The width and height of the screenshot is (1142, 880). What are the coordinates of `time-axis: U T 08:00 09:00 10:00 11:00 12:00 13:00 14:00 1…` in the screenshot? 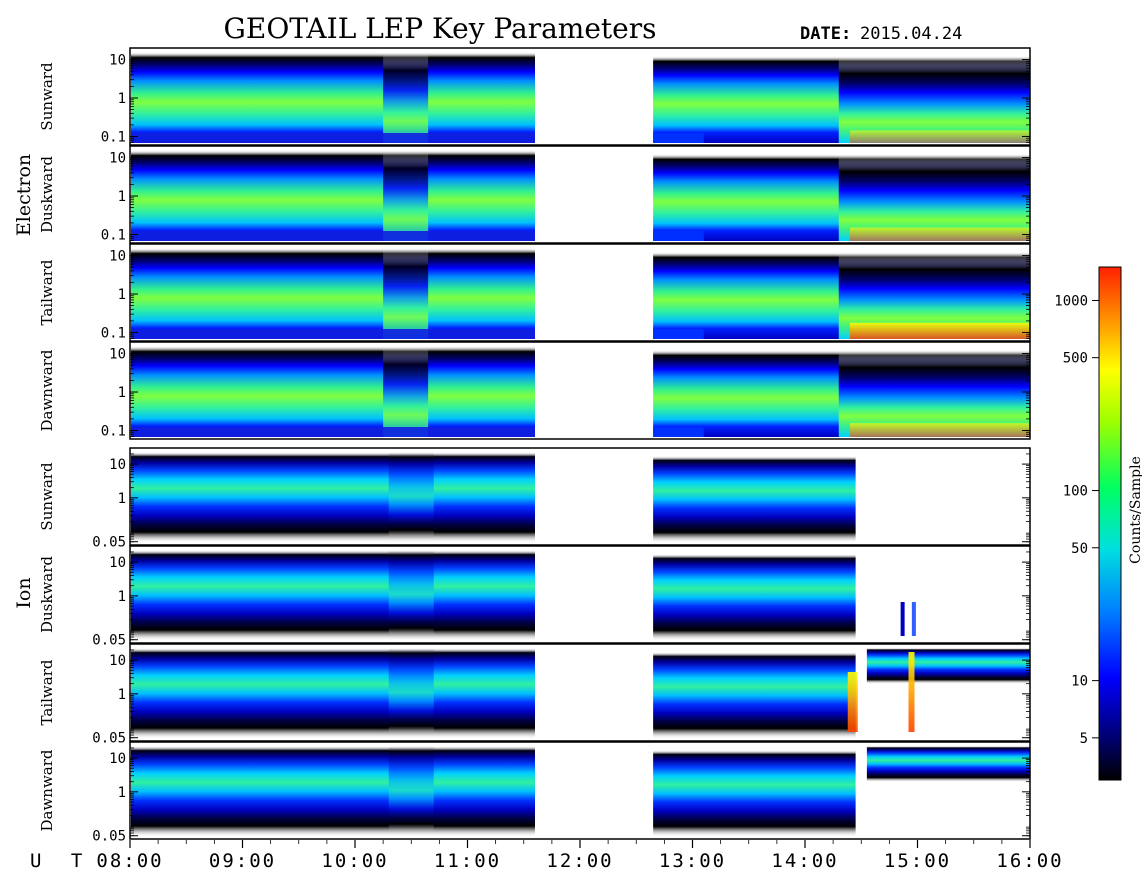 It's located at (546, 856).